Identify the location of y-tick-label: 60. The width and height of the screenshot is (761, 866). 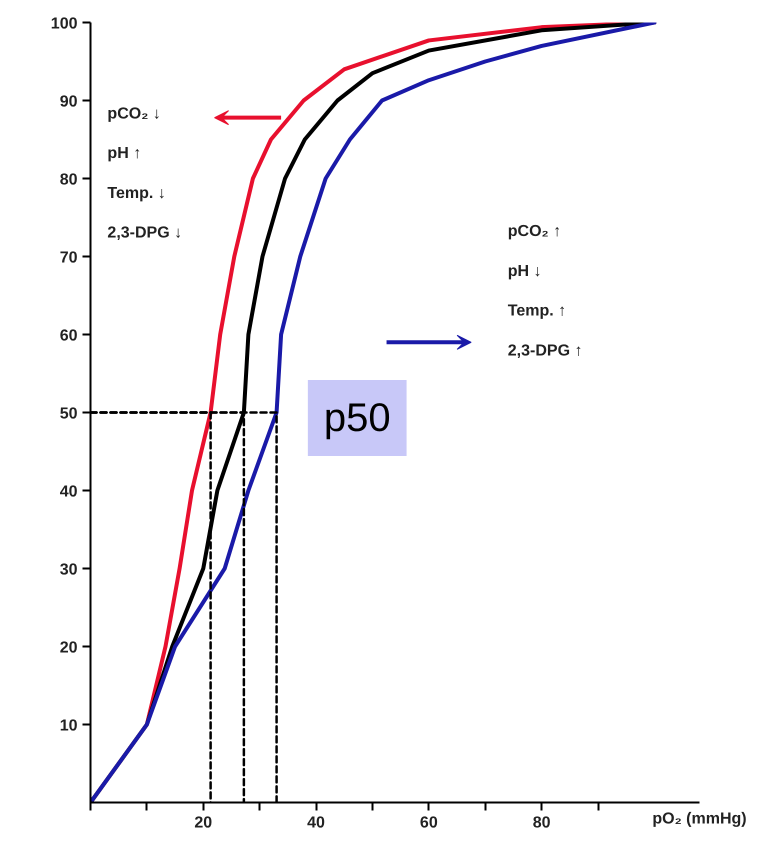
(69, 336).